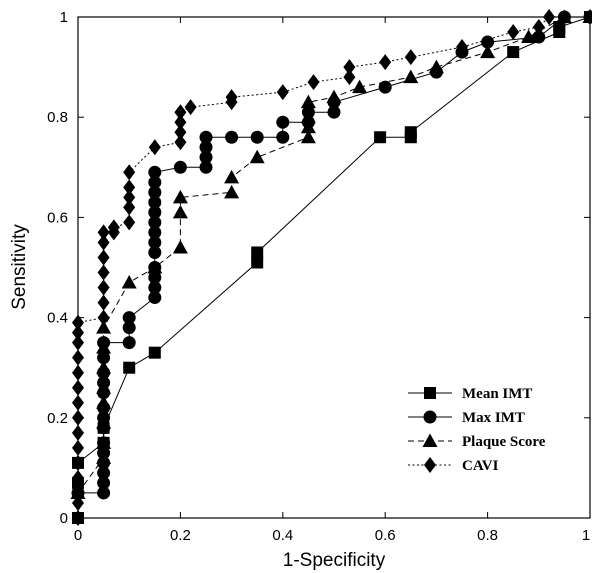 The image size is (592, 573). I want to click on y-tick-label: 1, so click(64, 17).